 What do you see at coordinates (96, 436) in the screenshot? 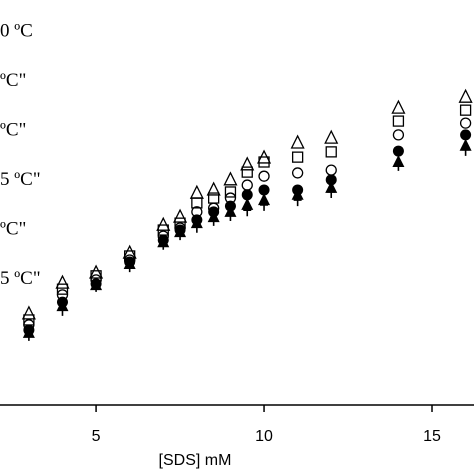
I see `x-tick-label: 5` at bounding box center [96, 436].